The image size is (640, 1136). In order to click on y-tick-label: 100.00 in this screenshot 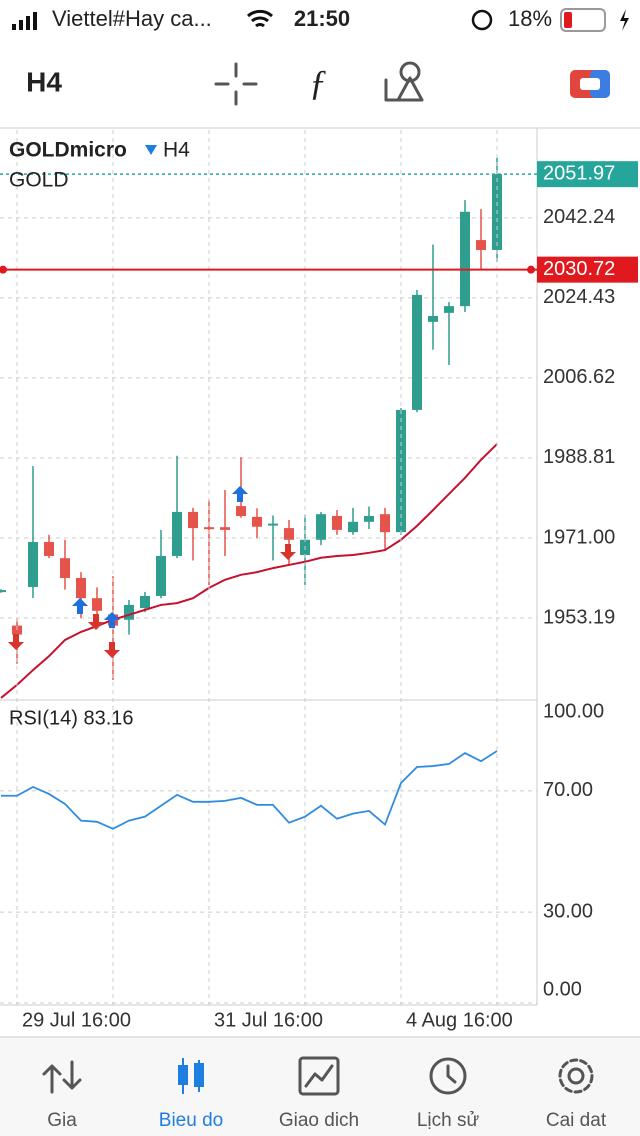, I will do `click(573, 711)`.